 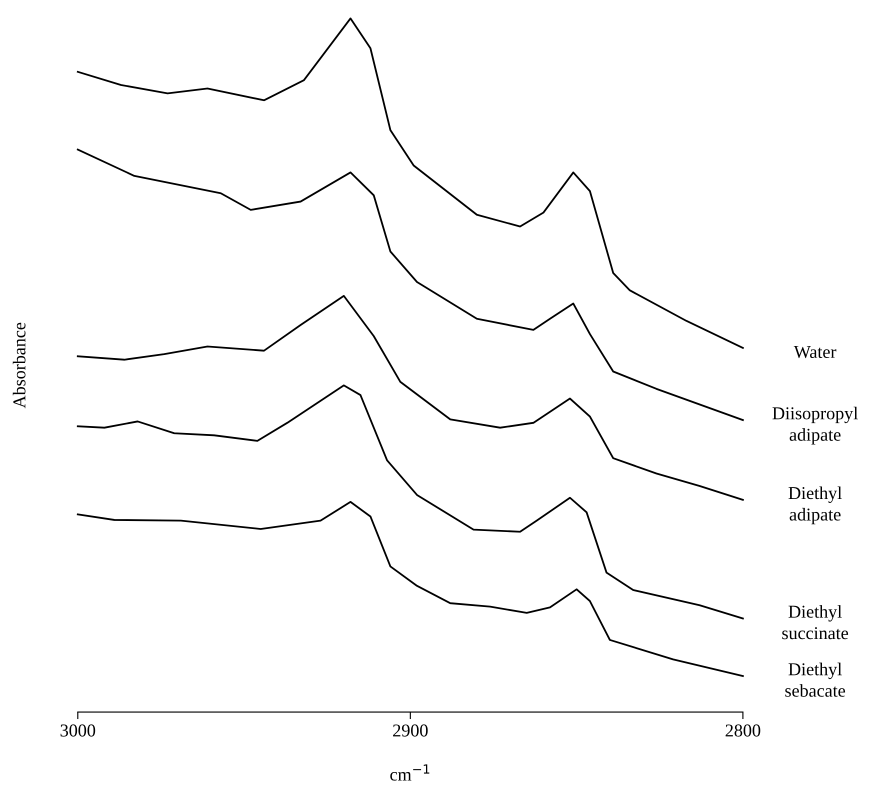 I want to click on x-axis-title: cm$^{−1}$, so click(x=410, y=772).